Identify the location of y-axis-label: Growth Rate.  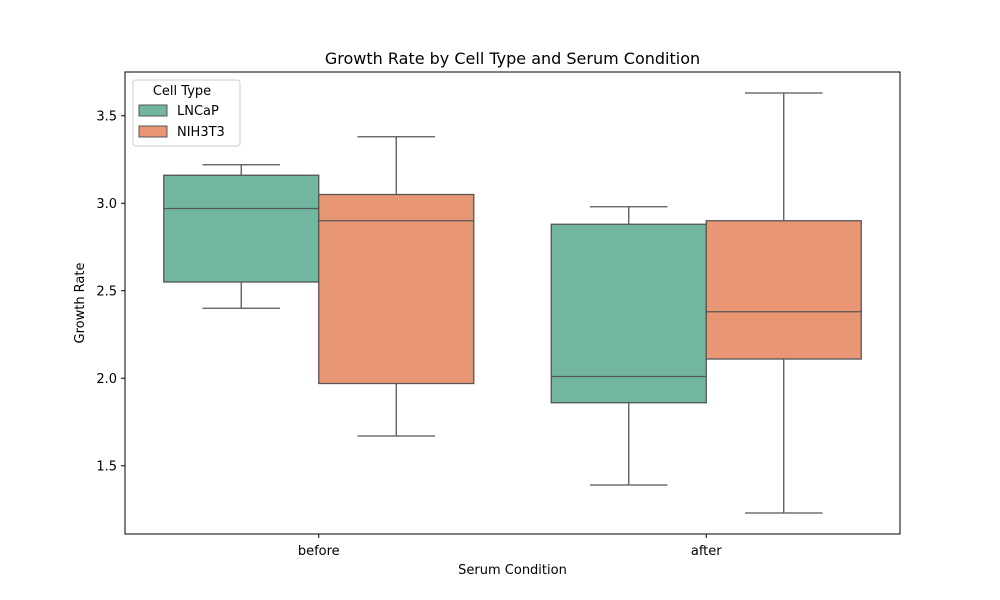
(80, 303).